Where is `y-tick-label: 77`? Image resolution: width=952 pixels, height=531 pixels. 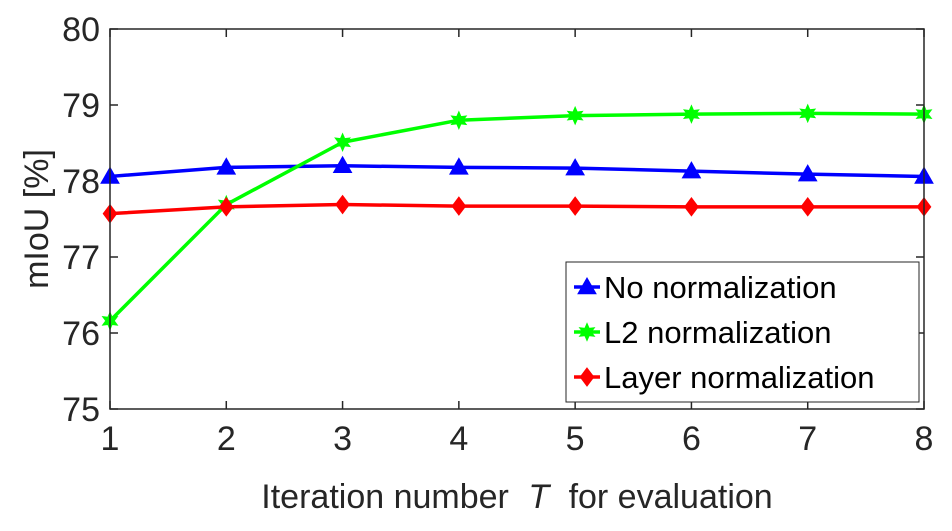 y-tick-label: 77 is located at coordinates (81, 258).